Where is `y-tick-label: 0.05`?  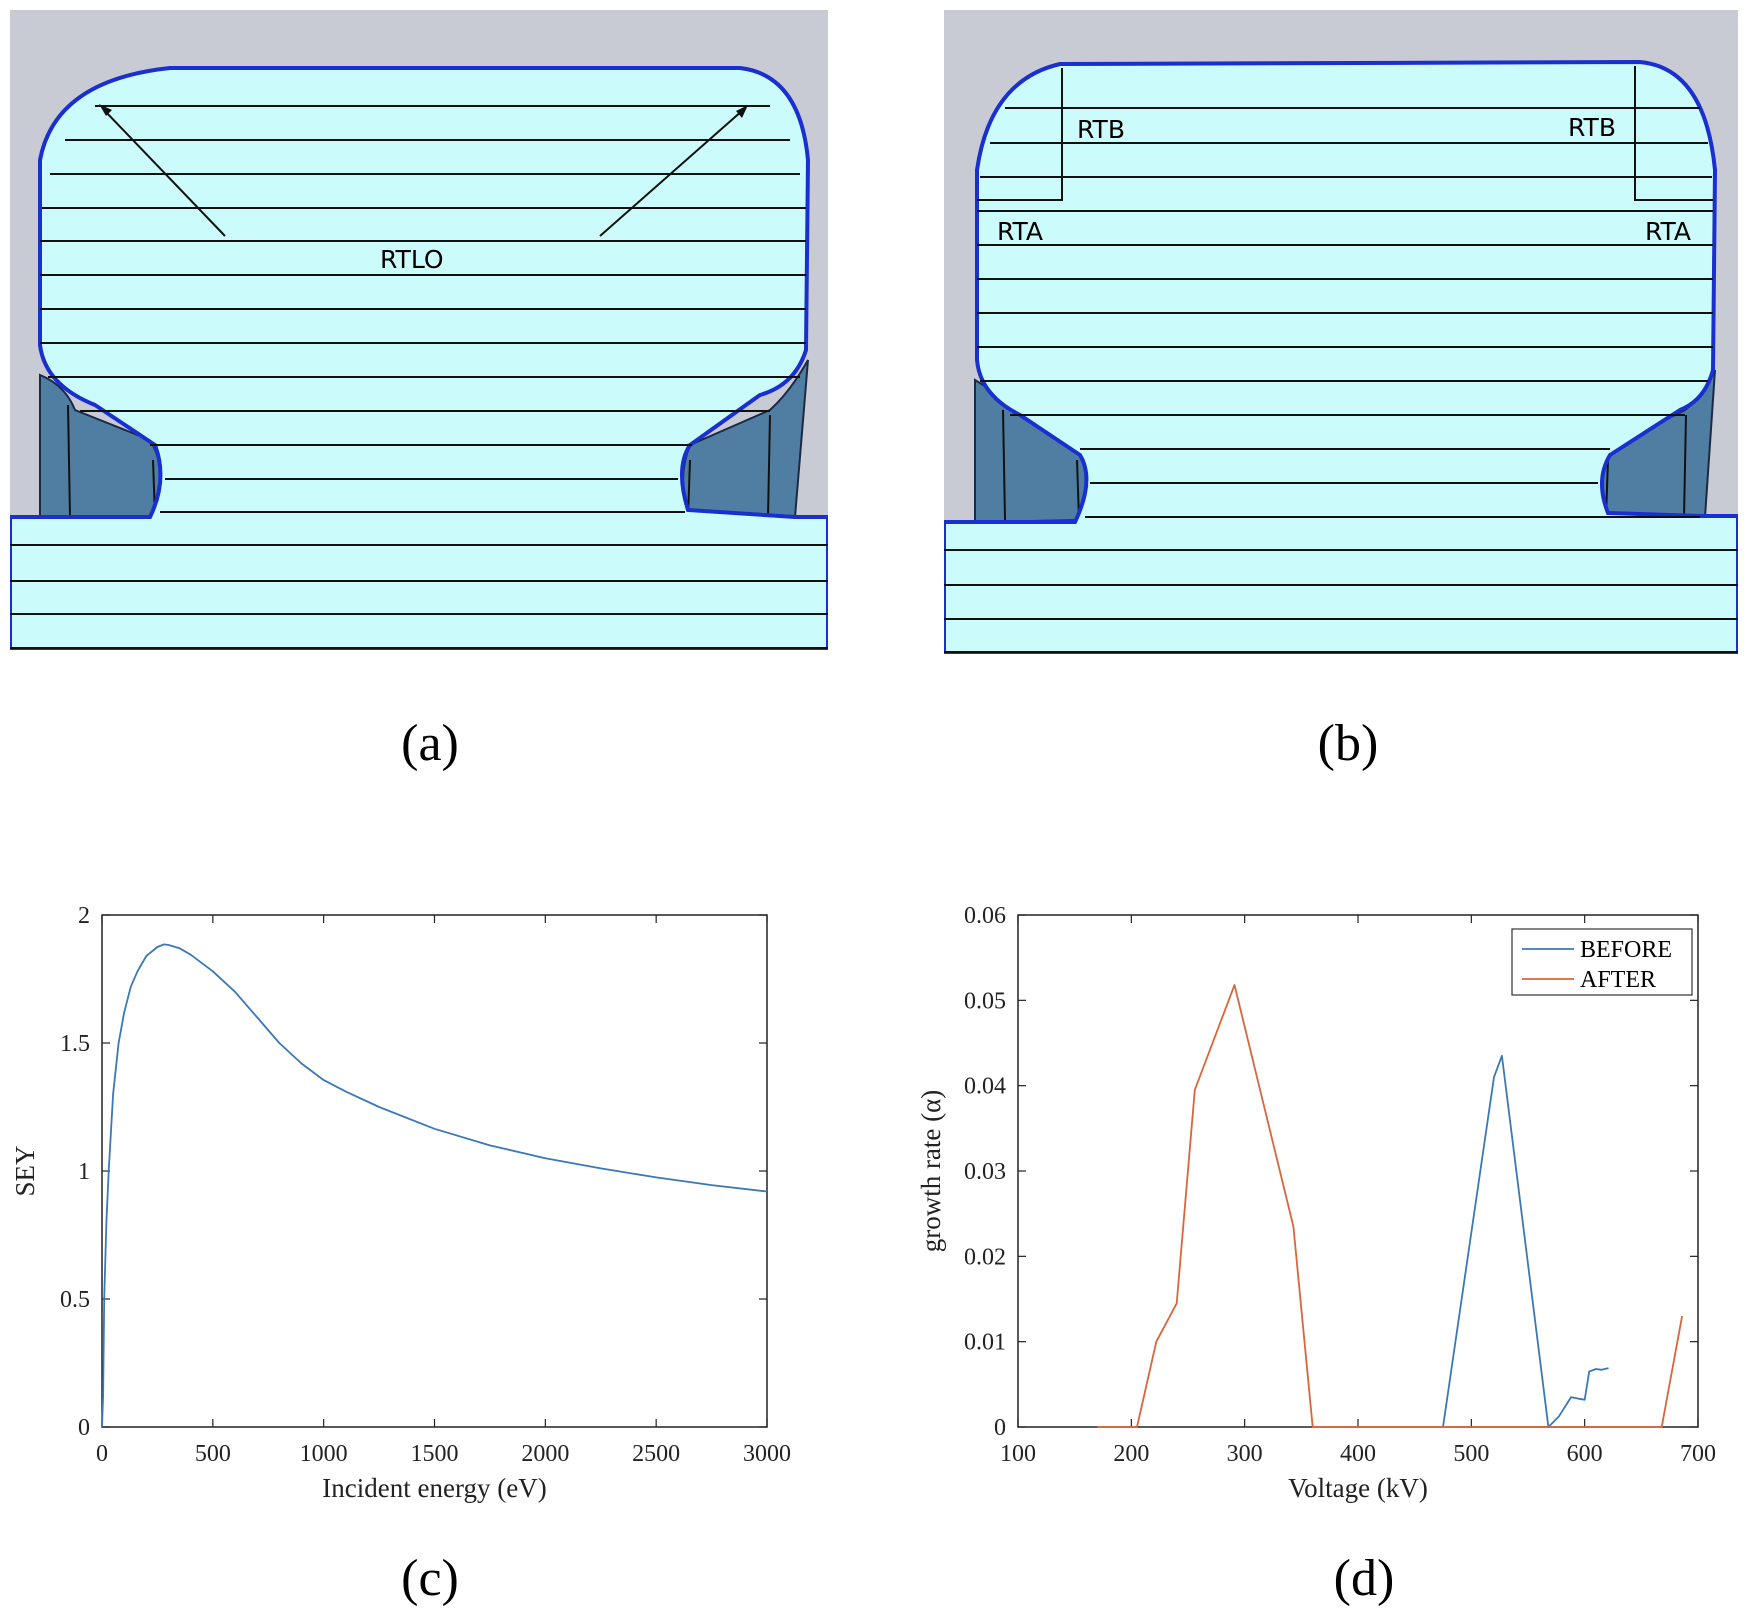 y-tick-label: 0.05 is located at coordinates (985, 1001).